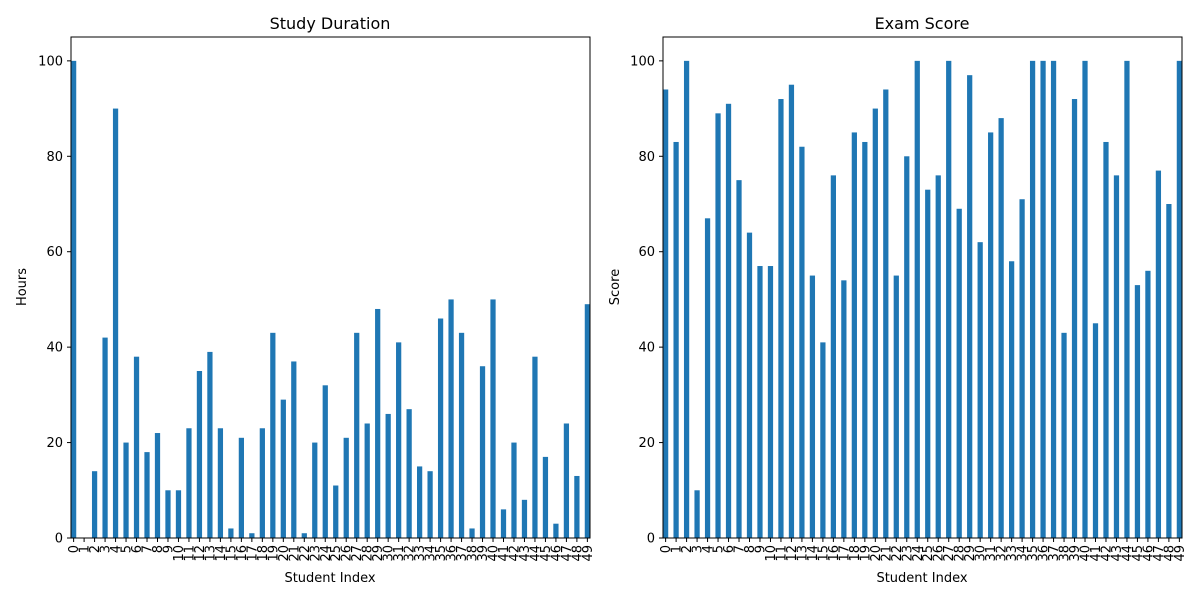  What do you see at coordinates (95, 549) in the screenshot?
I see `x-tick-label: 2` at bounding box center [95, 549].